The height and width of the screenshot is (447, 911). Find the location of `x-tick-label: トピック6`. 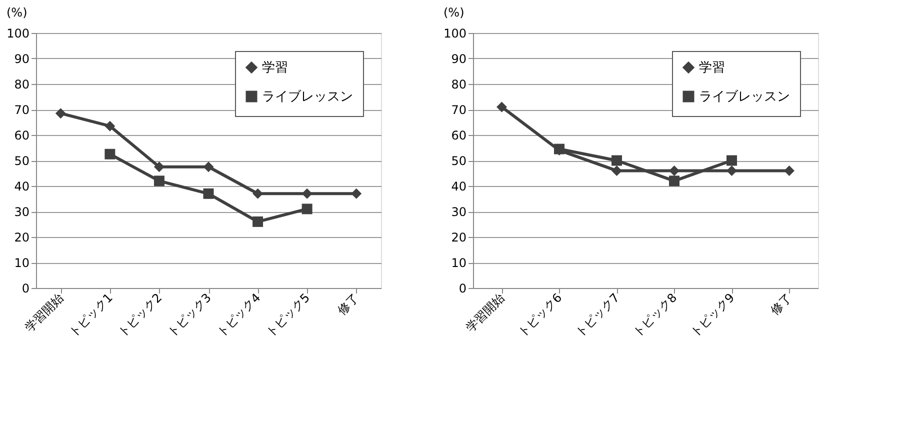

x-tick-label: トピック6 is located at coordinates (540, 315).